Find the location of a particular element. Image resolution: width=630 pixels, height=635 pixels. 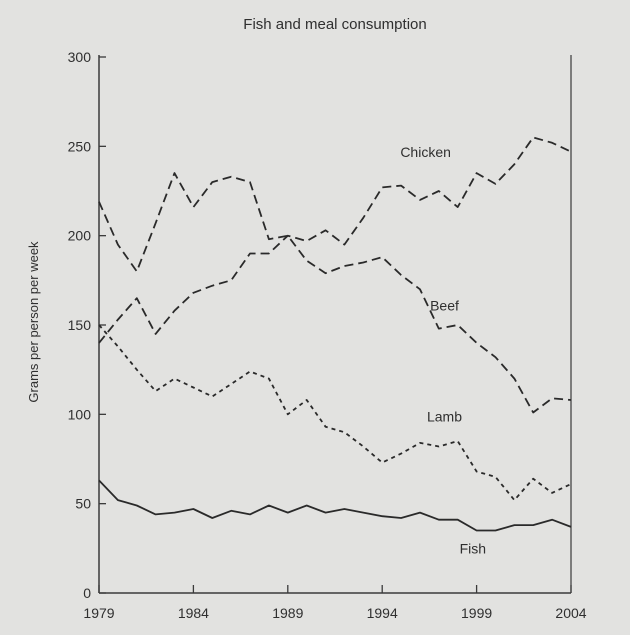

x-tick-label: 1989 is located at coordinates (287, 613).